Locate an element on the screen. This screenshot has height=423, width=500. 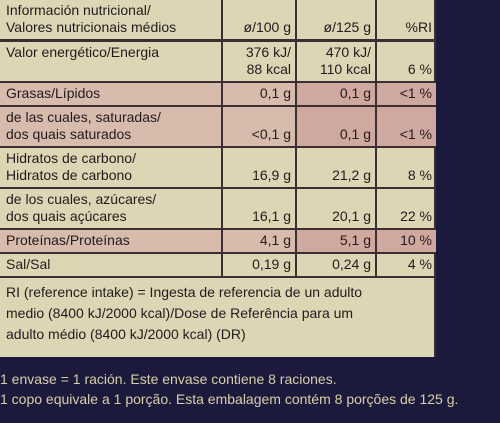
row-ri: 8 % is located at coordinates (406, 168).